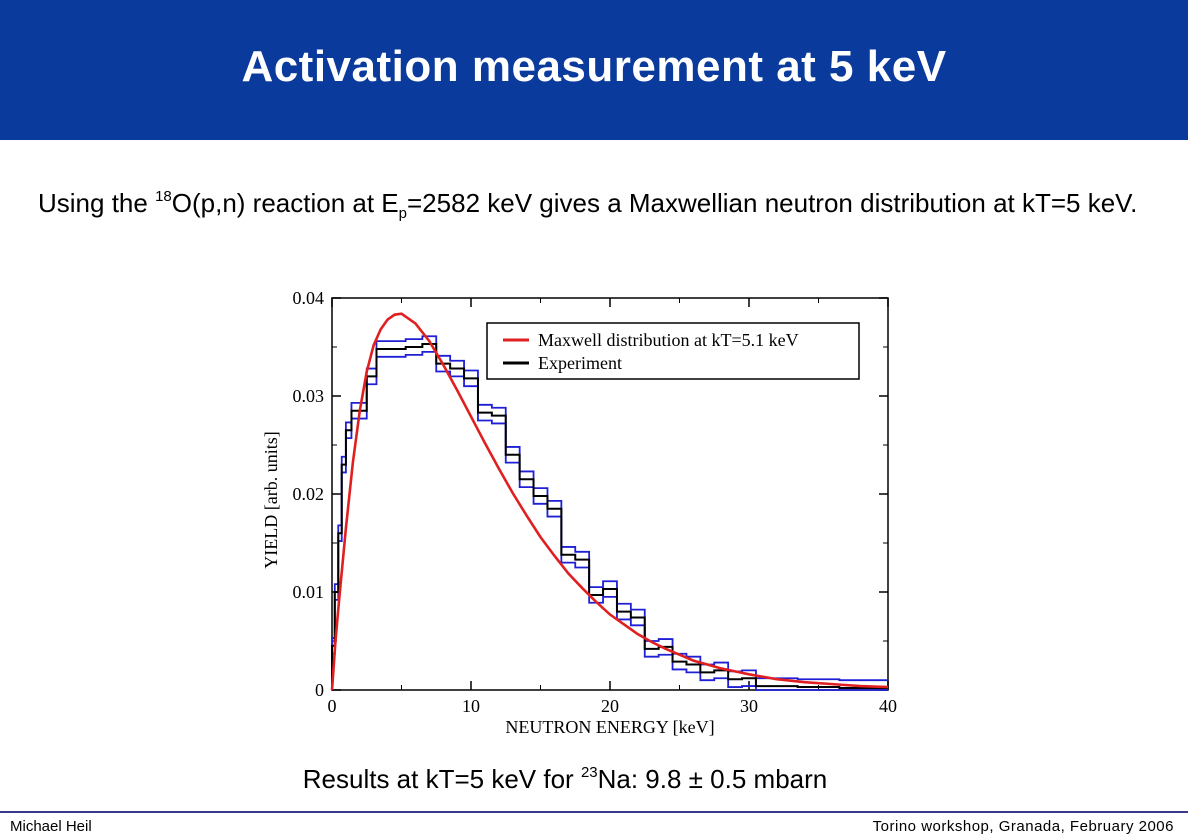  Describe the element at coordinates (309, 396) in the screenshot. I see `y-tick-label: 0.03` at that location.